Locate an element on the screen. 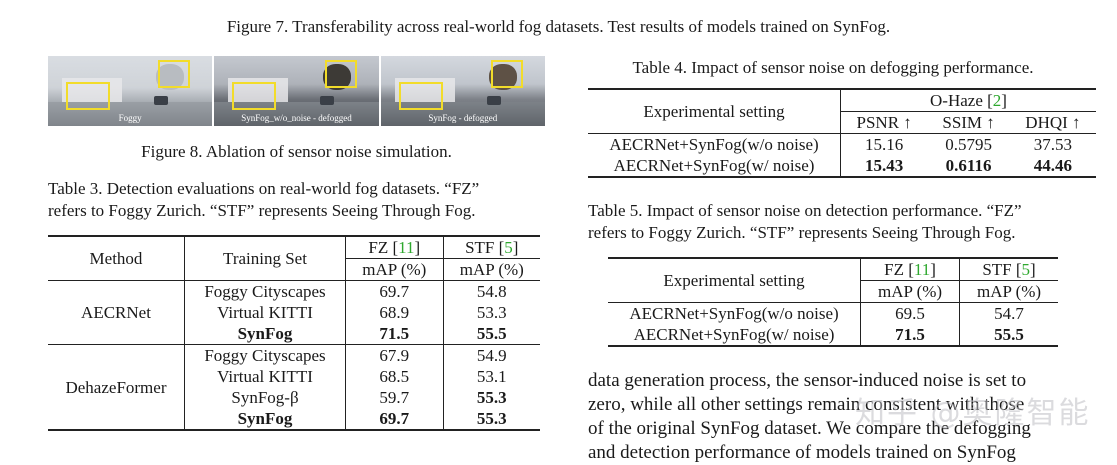  table-row: AECRNet+SynFog(w/ noise) 71.5 55.5 is located at coordinates (833, 335).